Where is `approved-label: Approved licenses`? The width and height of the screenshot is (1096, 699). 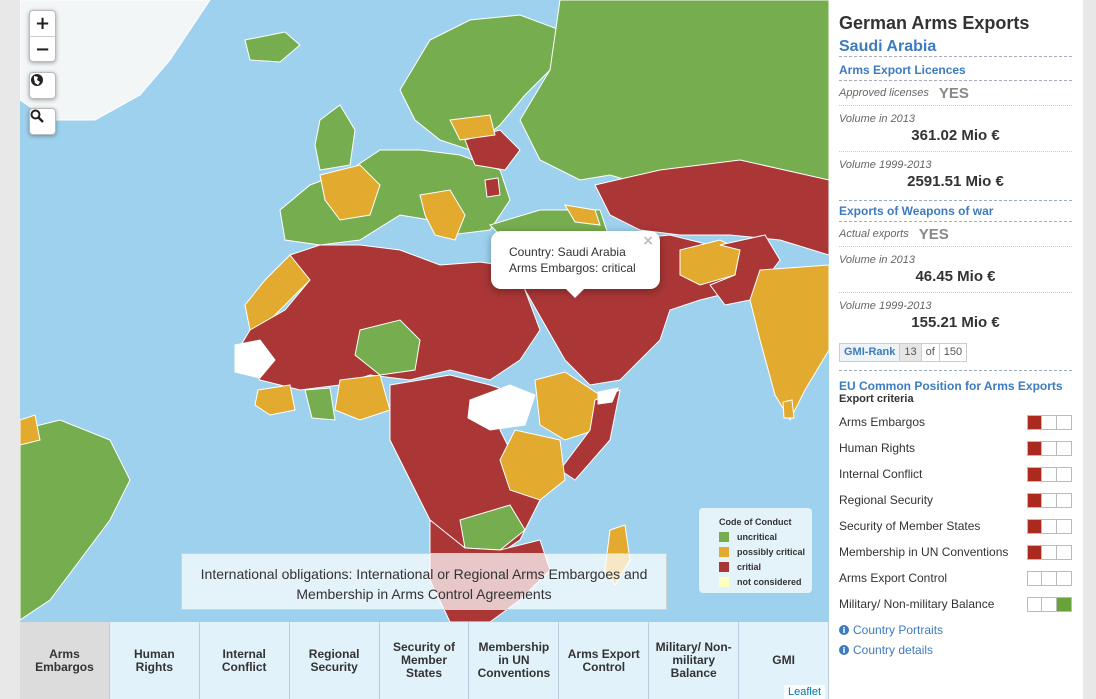 approved-label: Approved licenses is located at coordinates (884, 93).